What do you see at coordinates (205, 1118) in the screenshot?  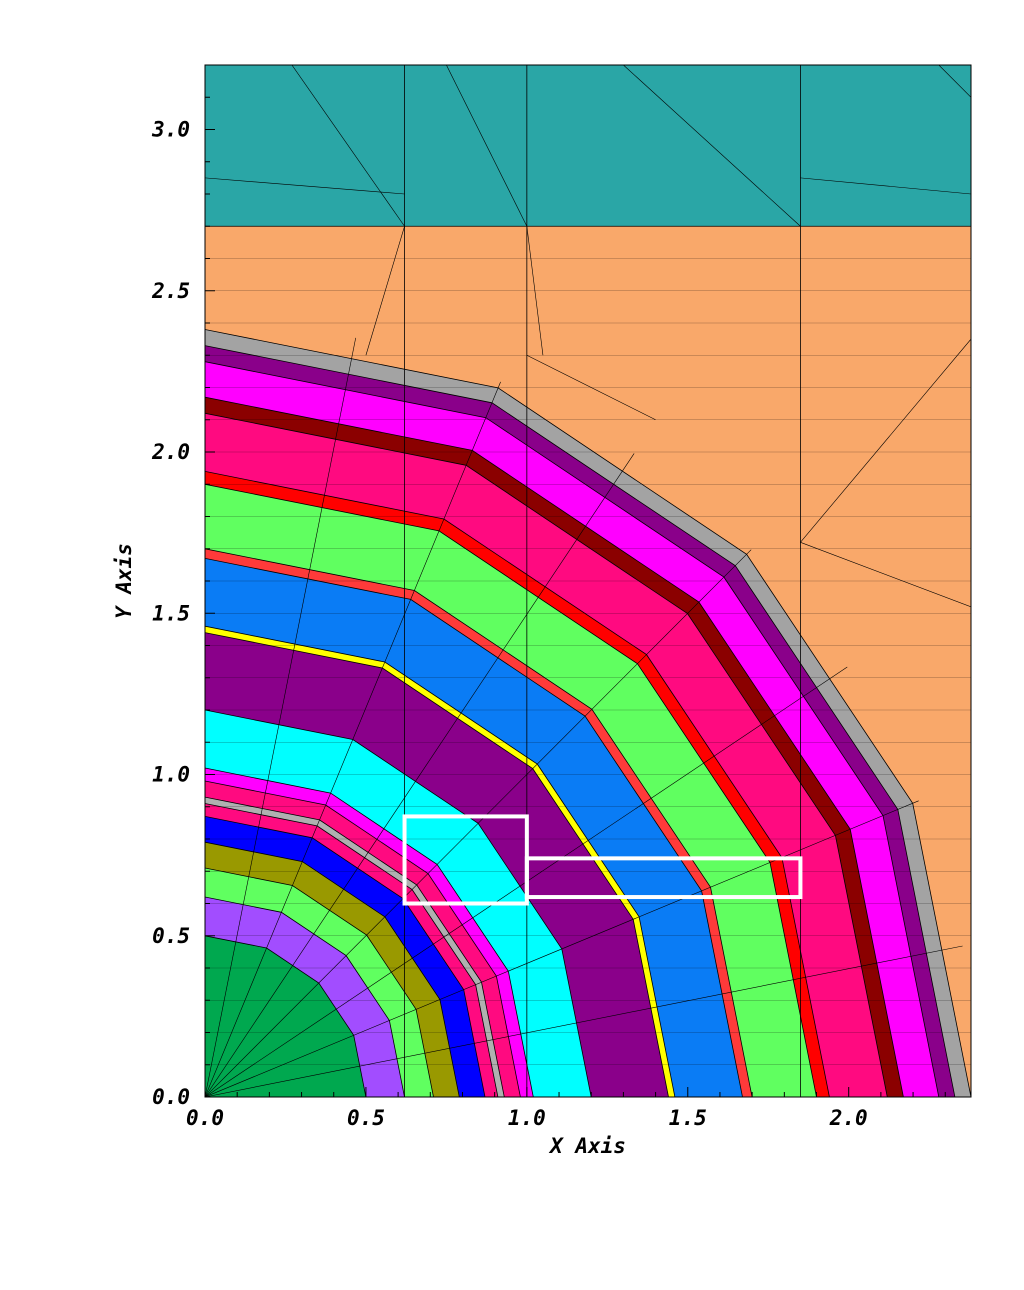 I see `x-tick-label: 0.0` at bounding box center [205, 1118].